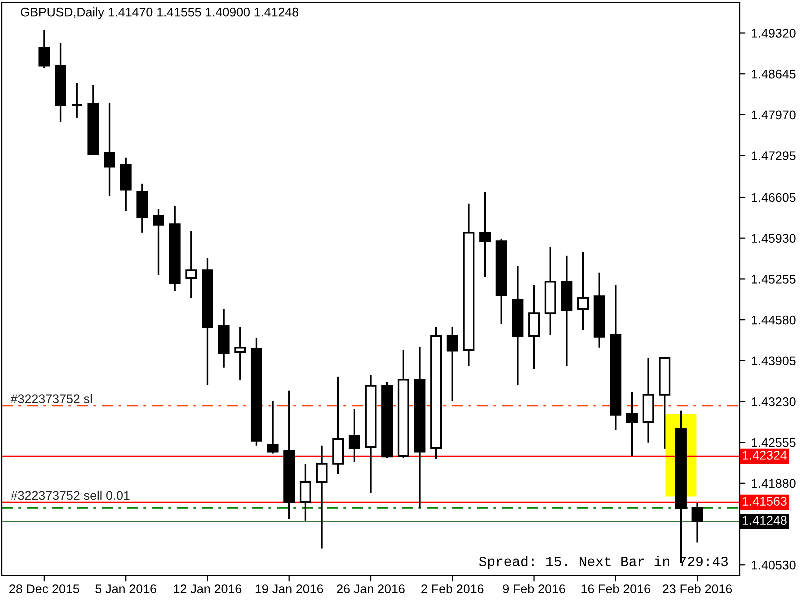  I want to click on y-tick-label: 1.49320, so click(774, 33).